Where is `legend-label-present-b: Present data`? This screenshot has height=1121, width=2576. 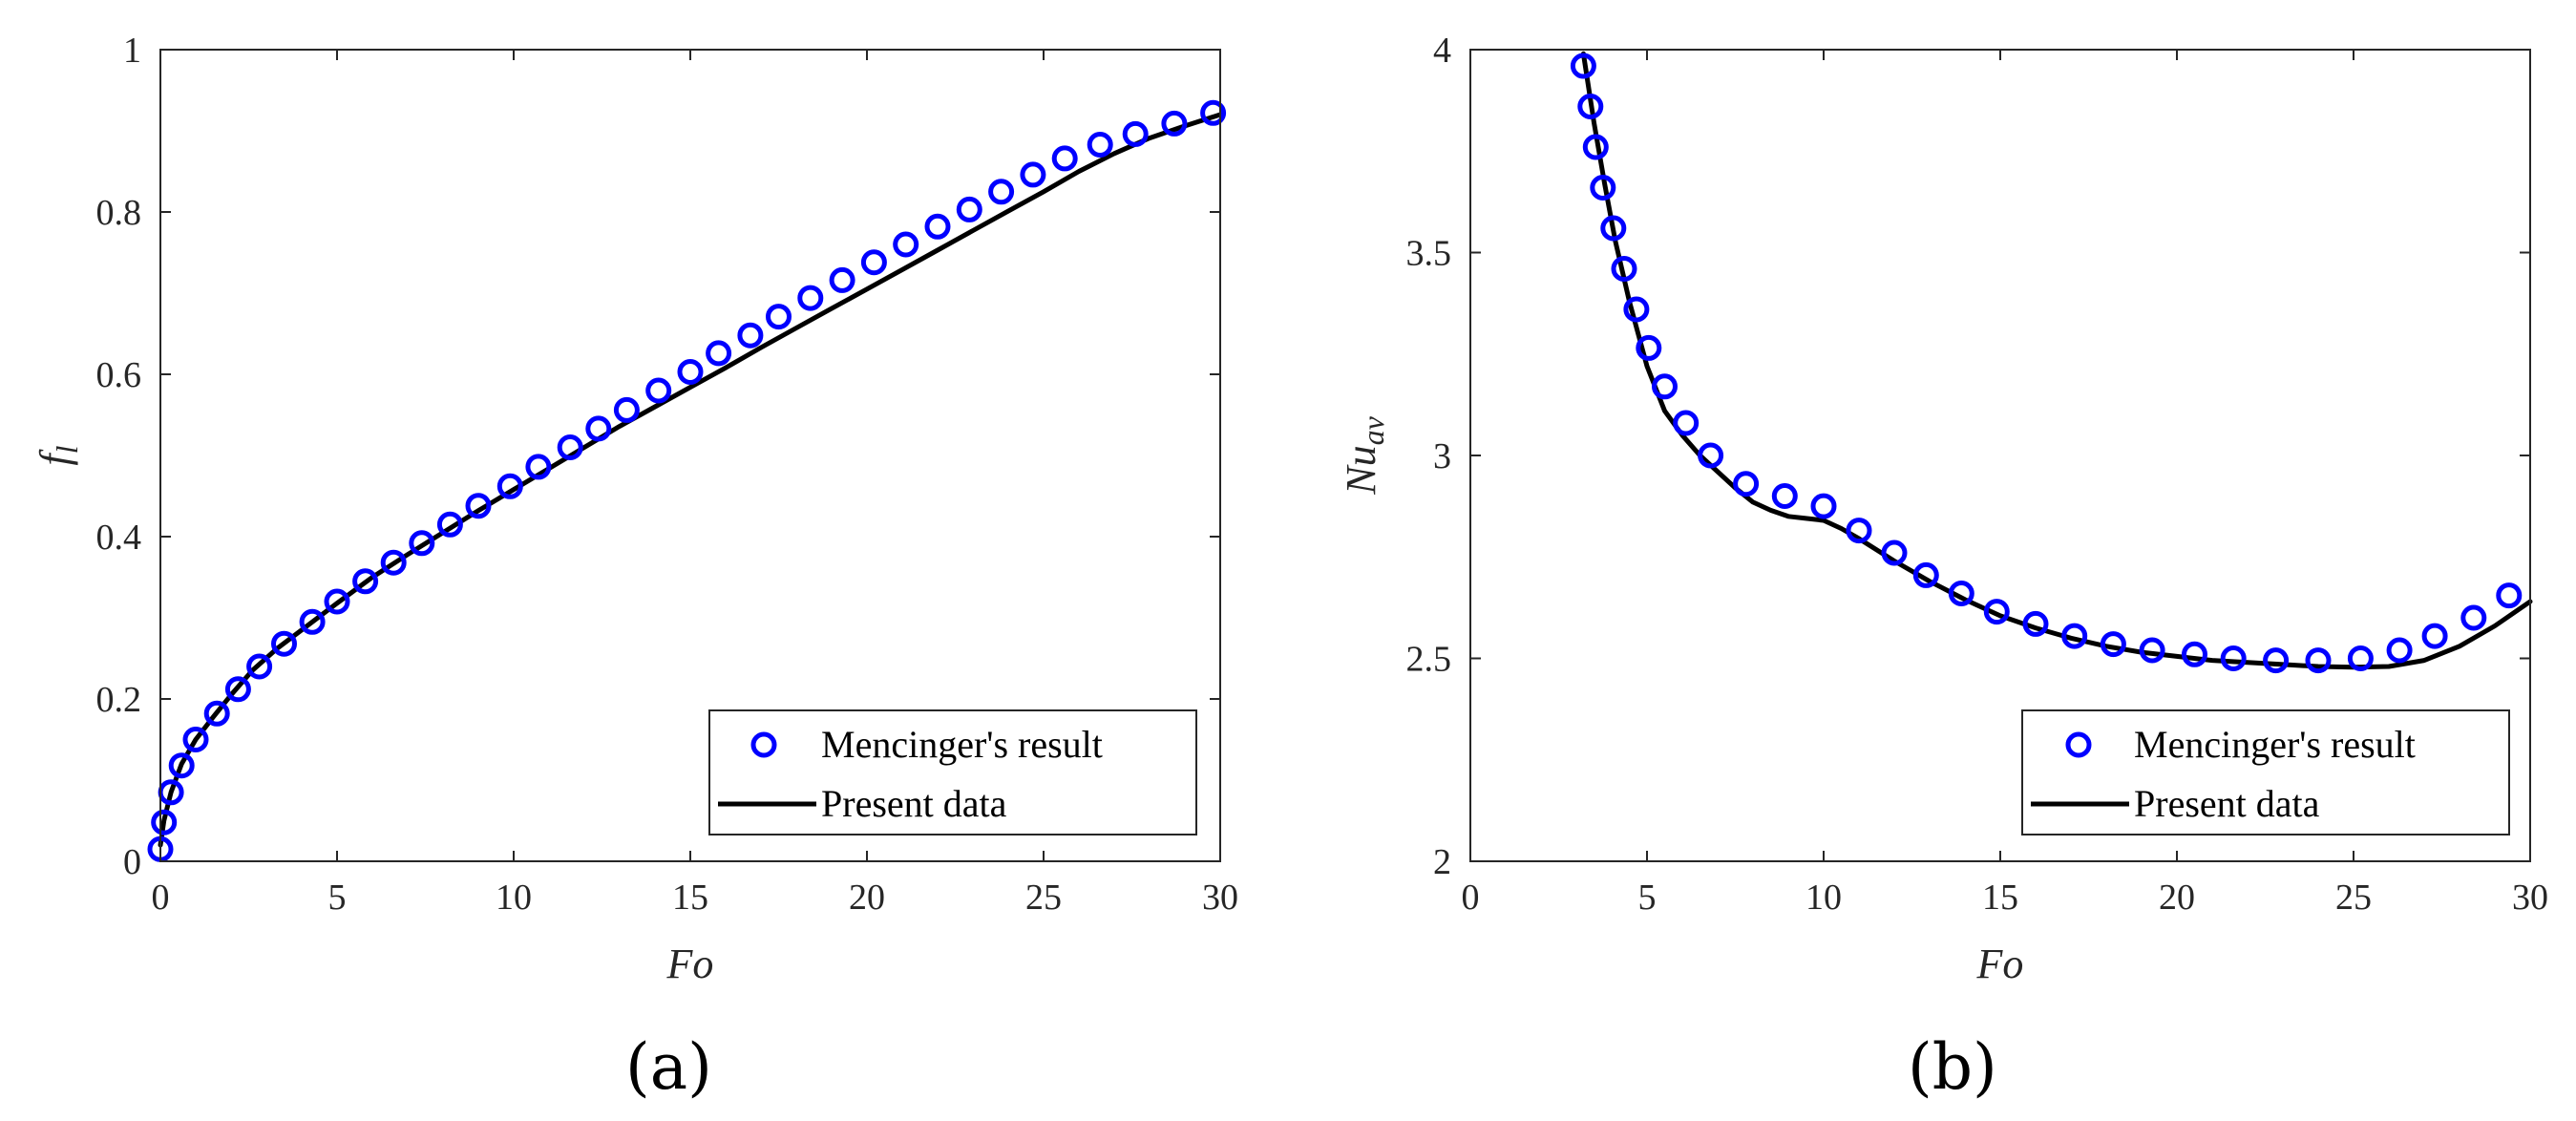
legend-label-present-b: Present data is located at coordinates (2227, 803).